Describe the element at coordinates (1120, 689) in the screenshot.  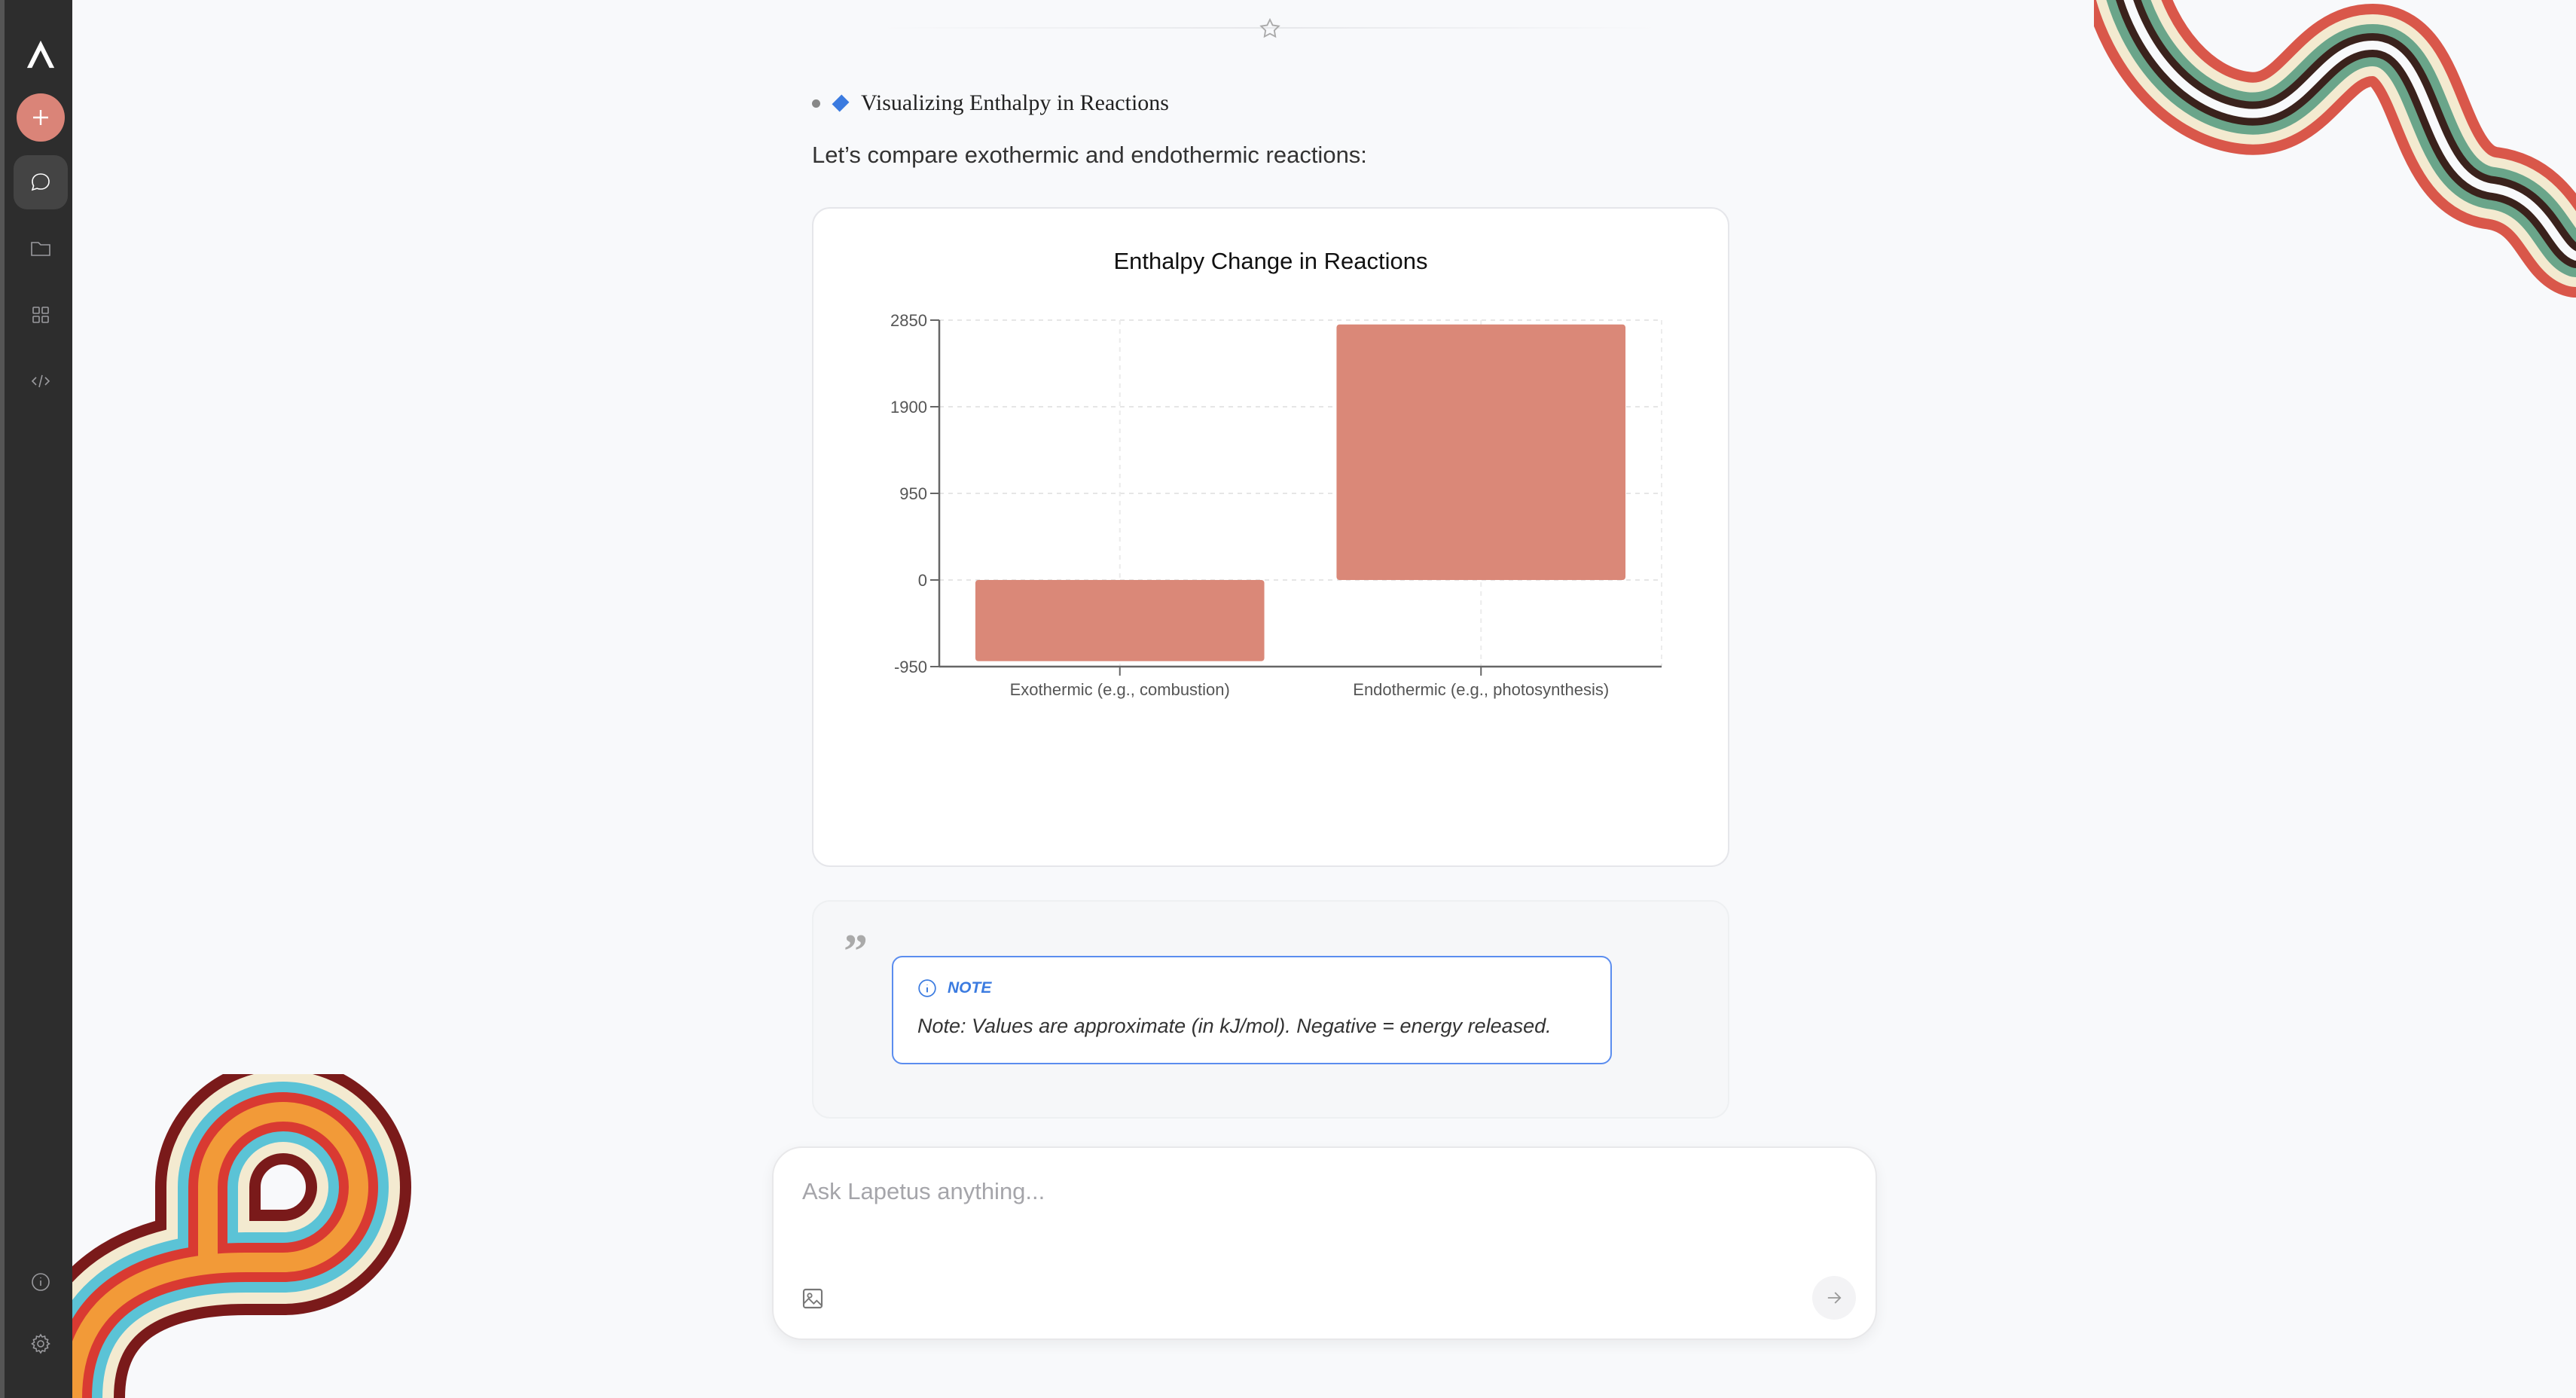
I see `x-tick-label: Exothermic (e.g., combustion)` at that location.